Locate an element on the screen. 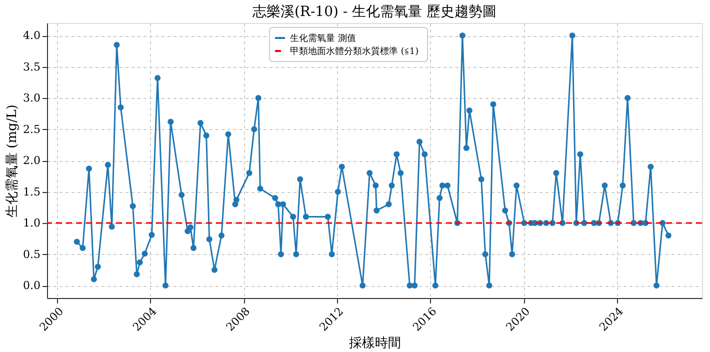  y-tick-label: 3.0 is located at coordinates (31, 98).